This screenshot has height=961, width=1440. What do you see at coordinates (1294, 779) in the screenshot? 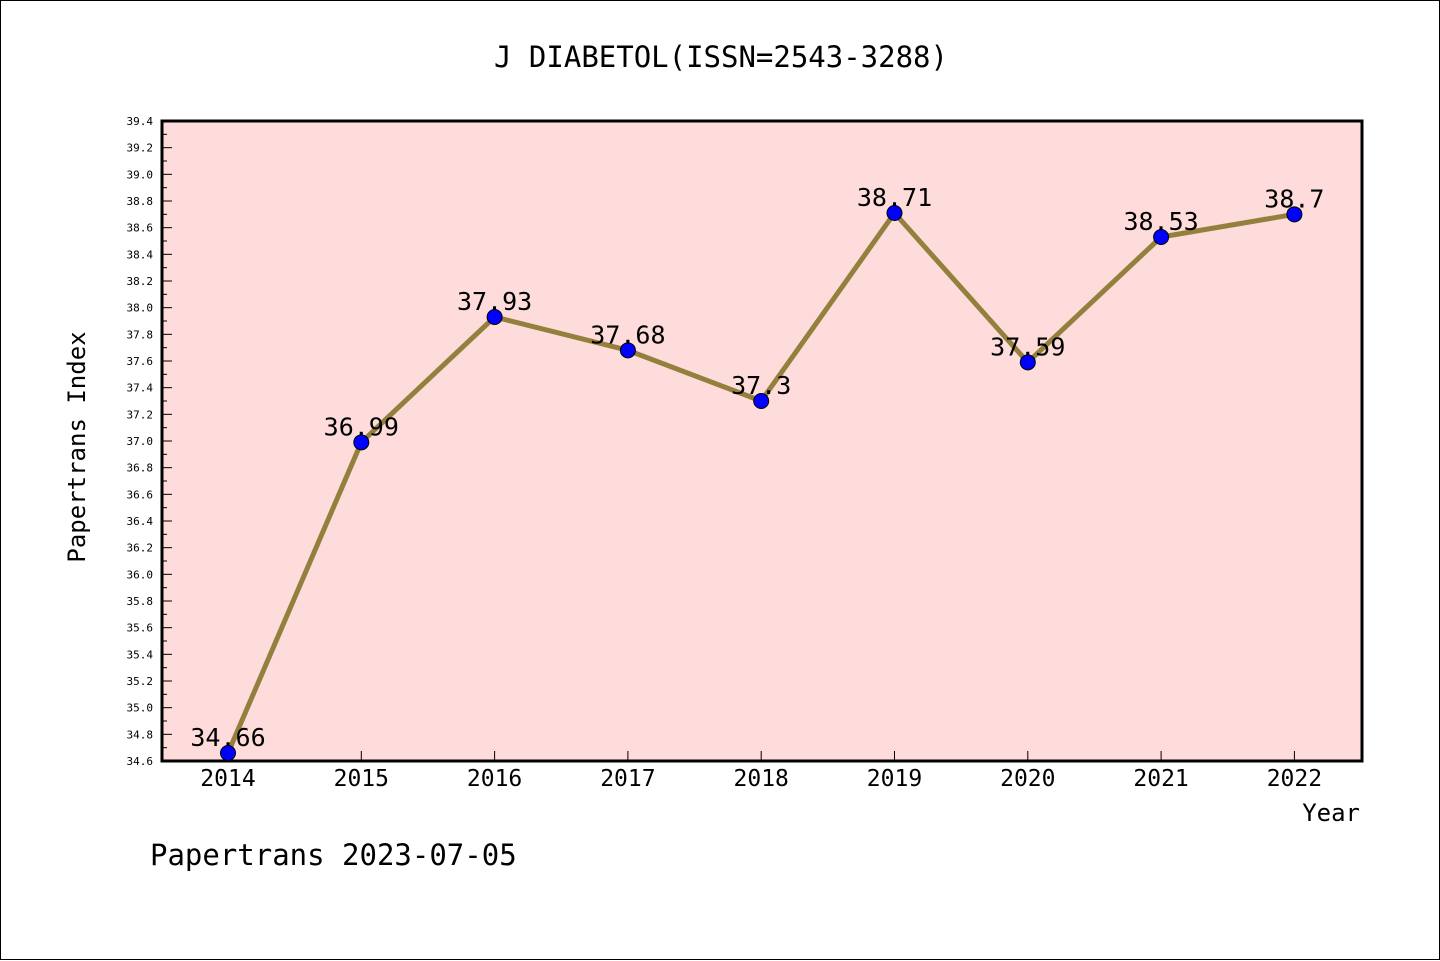
I see `x-tick-label: 2022` at bounding box center [1294, 779].